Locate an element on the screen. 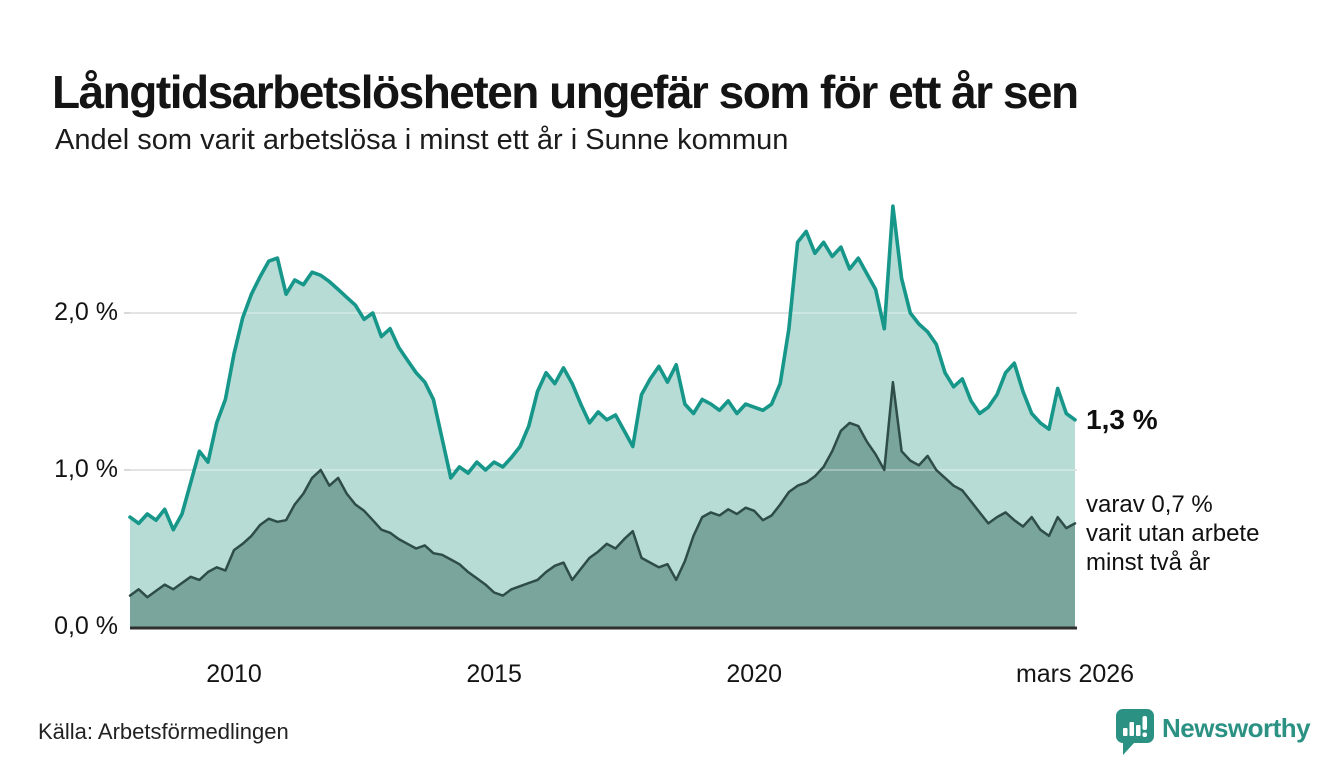 This screenshot has height=780, width=1340. brand-wordmark: Newsworthy is located at coordinates (1236, 728).